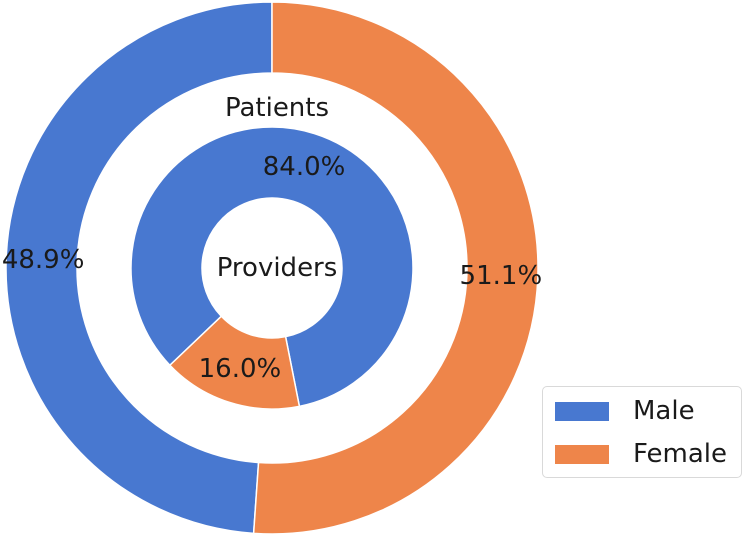  I want to click on legend-label-male: Male, so click(664, 411).